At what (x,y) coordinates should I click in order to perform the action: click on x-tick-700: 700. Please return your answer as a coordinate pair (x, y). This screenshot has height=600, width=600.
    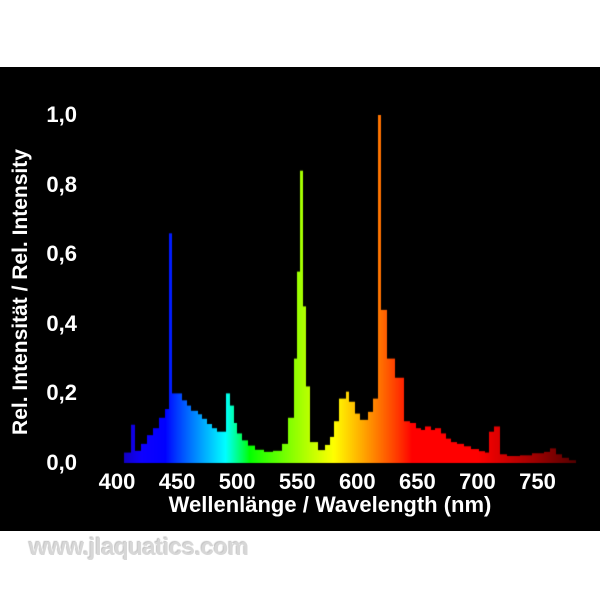
    Looking at the image, I should click on (477, 481).